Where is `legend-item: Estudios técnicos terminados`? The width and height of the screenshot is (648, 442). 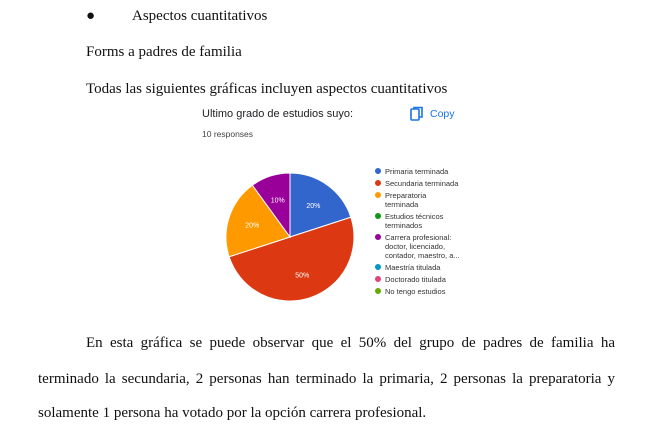 legend-item: Estudios técnicos terminados is located at coordinates (422, 221).